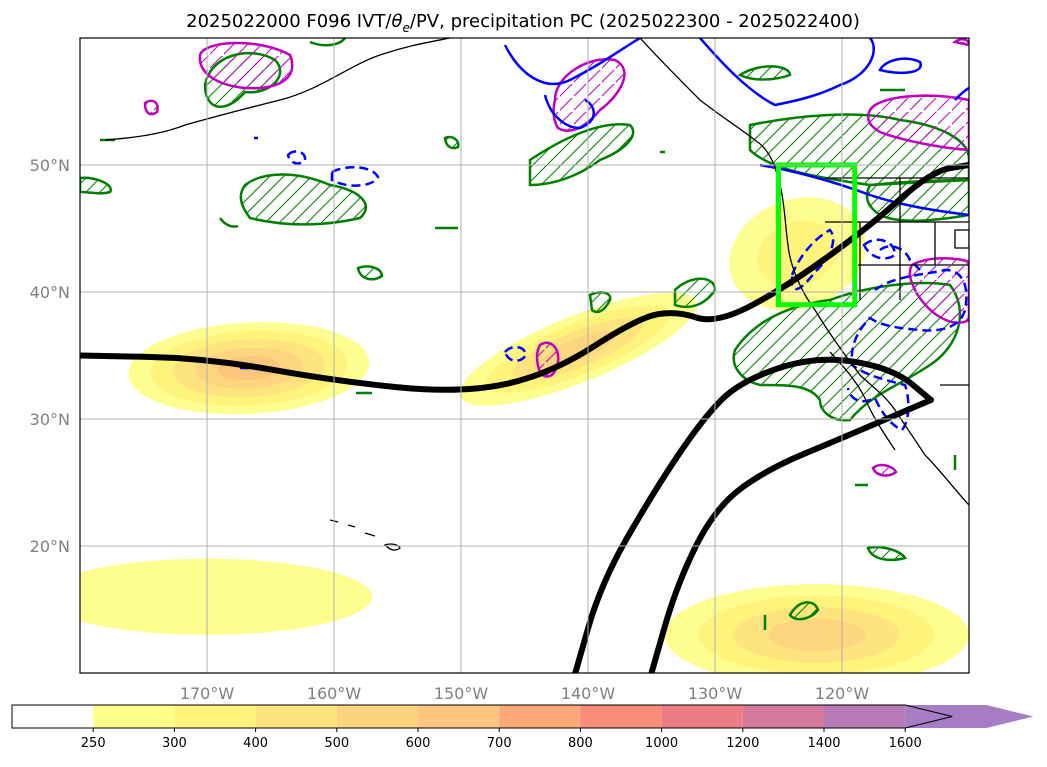  I want to click on colorbar-tick-label: 300, so click(174, 743).